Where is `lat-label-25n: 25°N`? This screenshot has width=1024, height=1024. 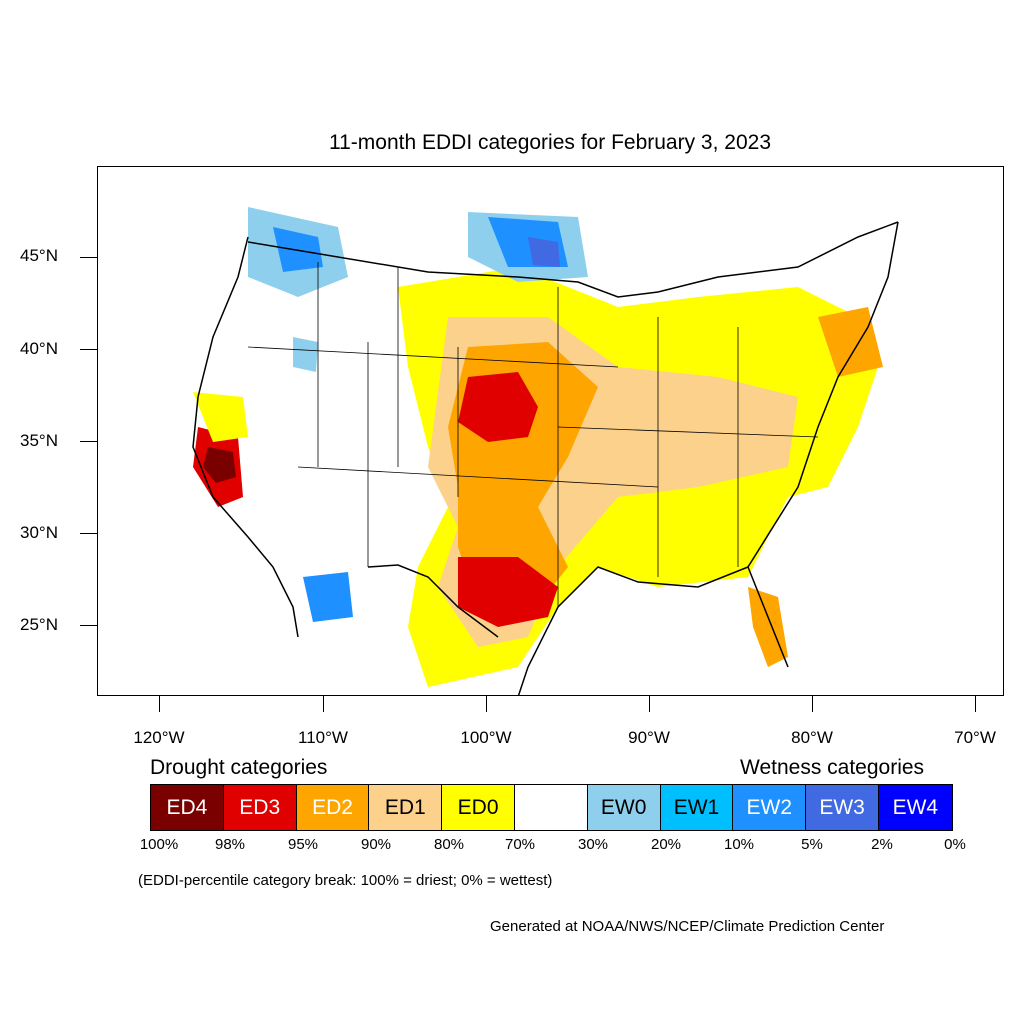 lat-label-25n: 25°N is located at coordinates (39, 624).